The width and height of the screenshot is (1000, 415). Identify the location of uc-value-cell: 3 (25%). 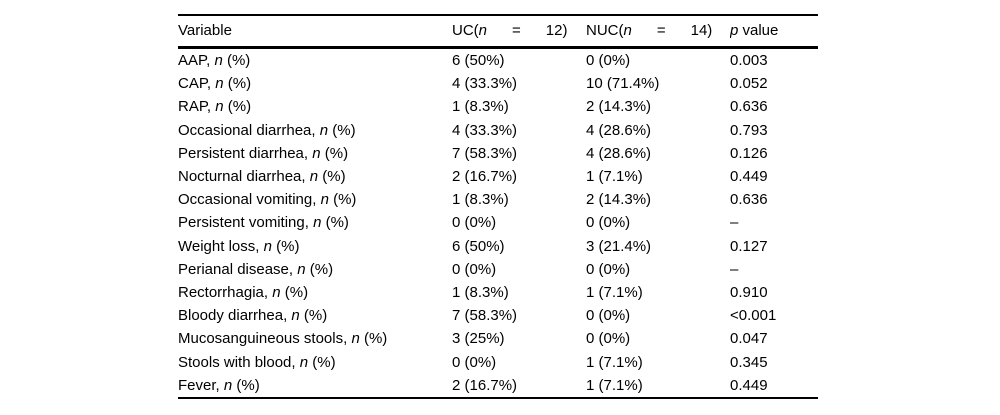
(478, 339).